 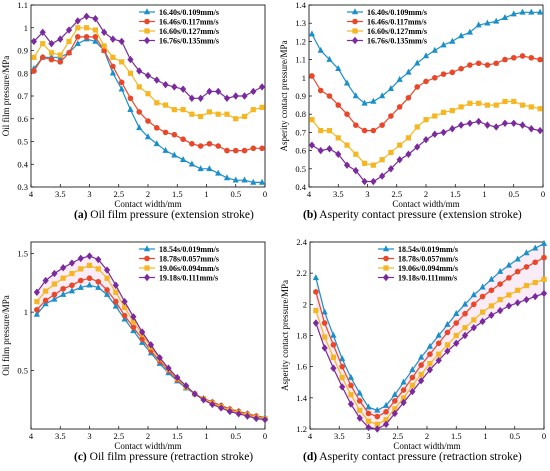 What do you see at coordinates (60, 194) in the screenshot?
I see `x-tick-label: 3.5` at bounding box center [60, 194].